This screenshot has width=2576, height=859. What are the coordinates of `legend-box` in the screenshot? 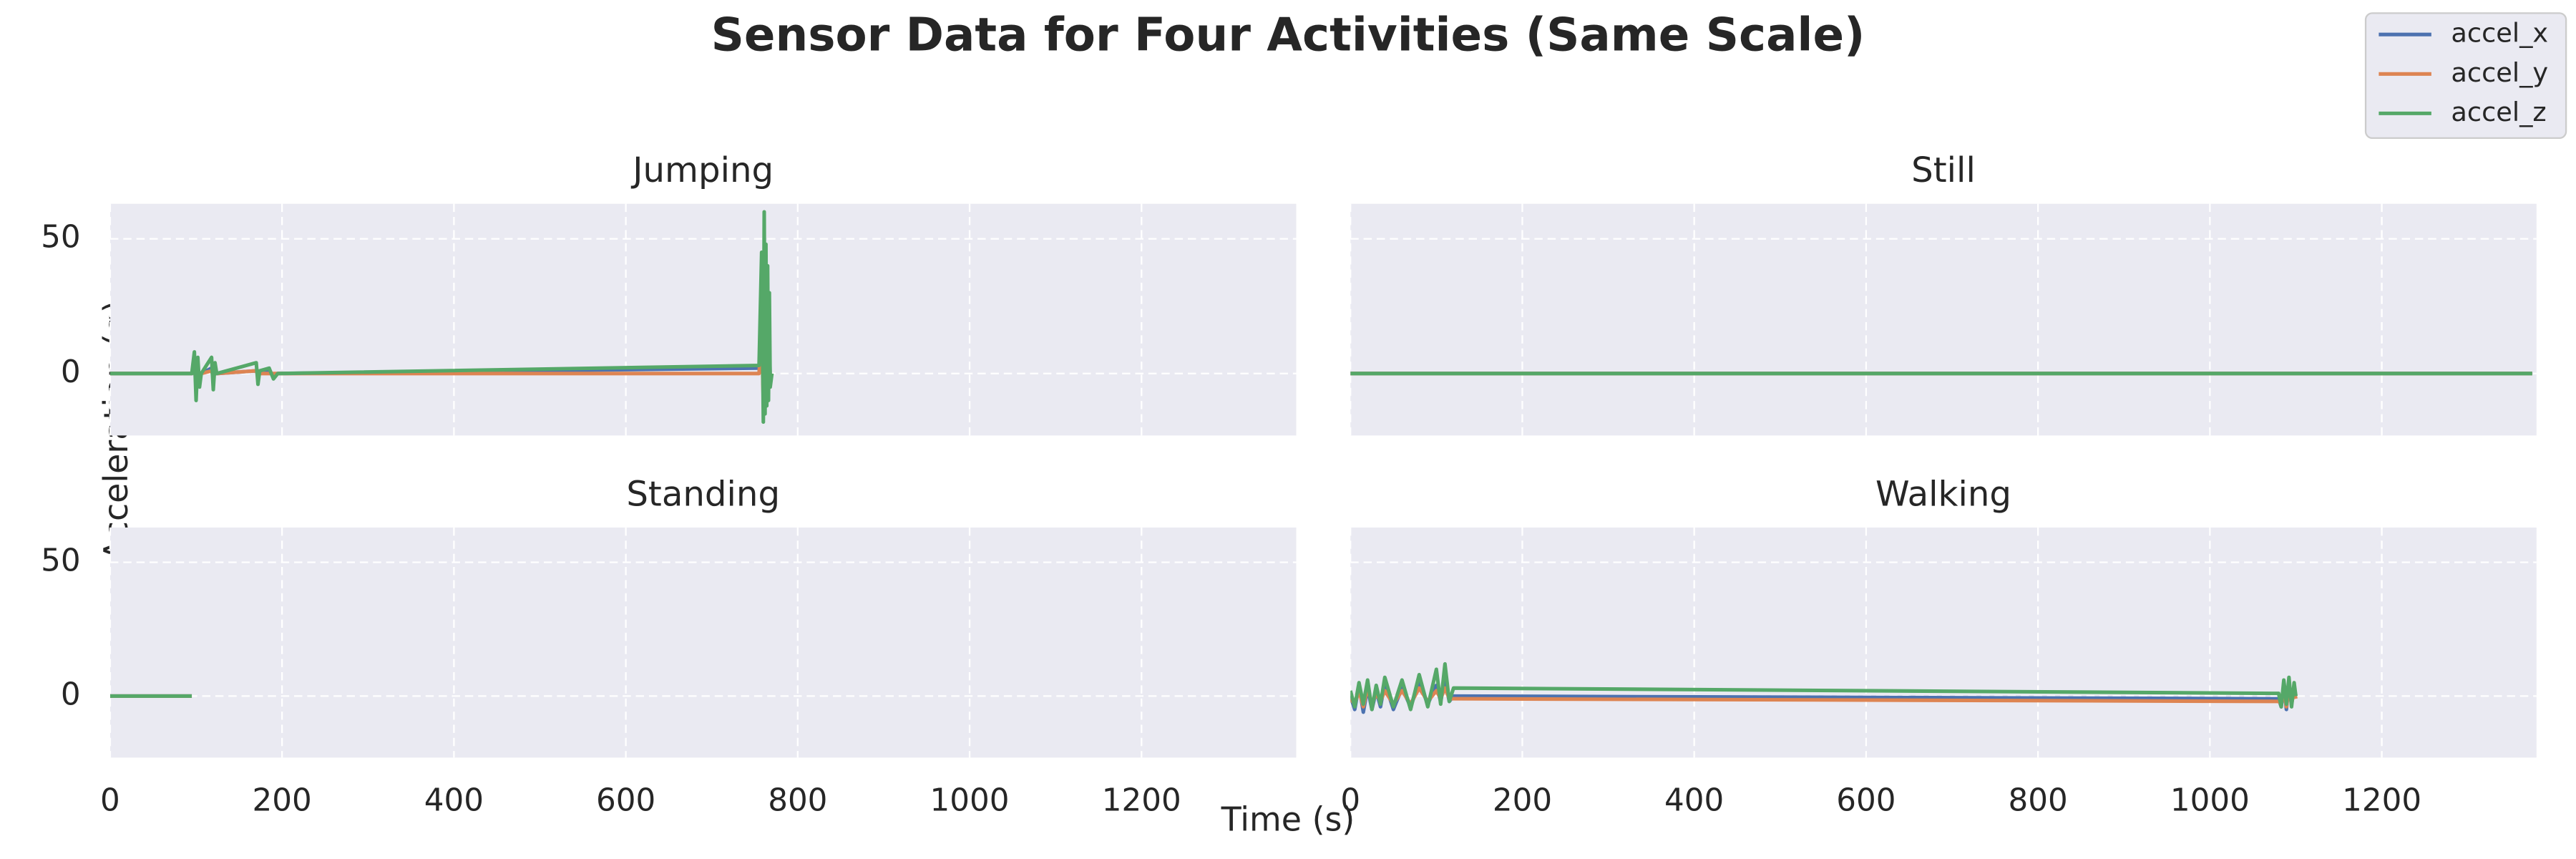 It's located at (2465, 75).